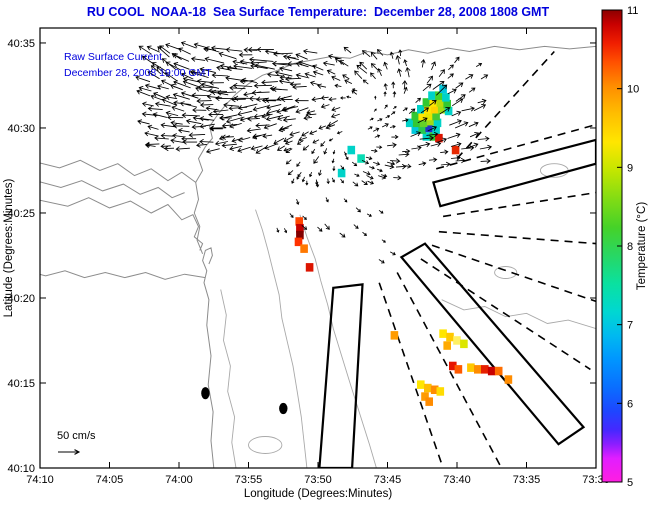 Image resolution: width=651 pixels, height=524 pixels. What do you see at coordinates (620, 247) in the screenshot?
I see `colorbar-layer: 5 6 7 8 9 10 11` at bounding box center [620, 247].